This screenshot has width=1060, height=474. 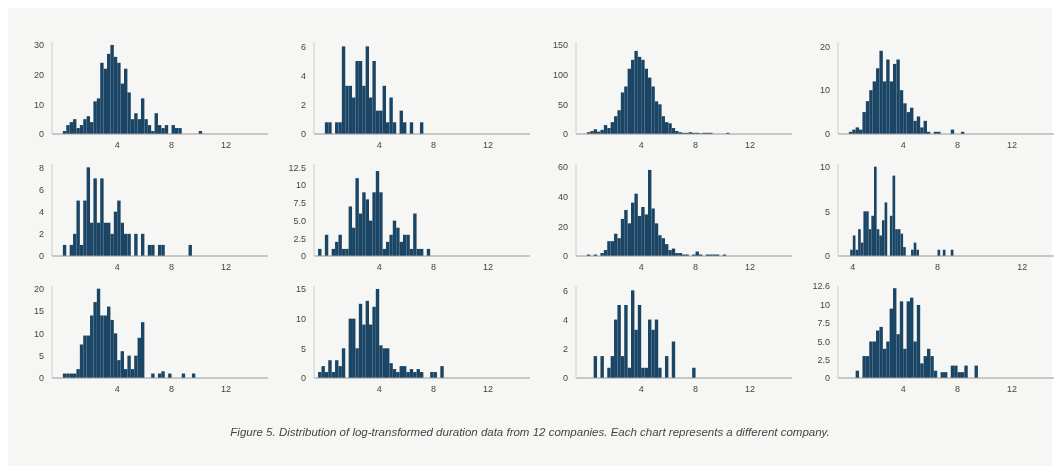 I want to click on y-tick-label: 8, so click(x=41, y=167).